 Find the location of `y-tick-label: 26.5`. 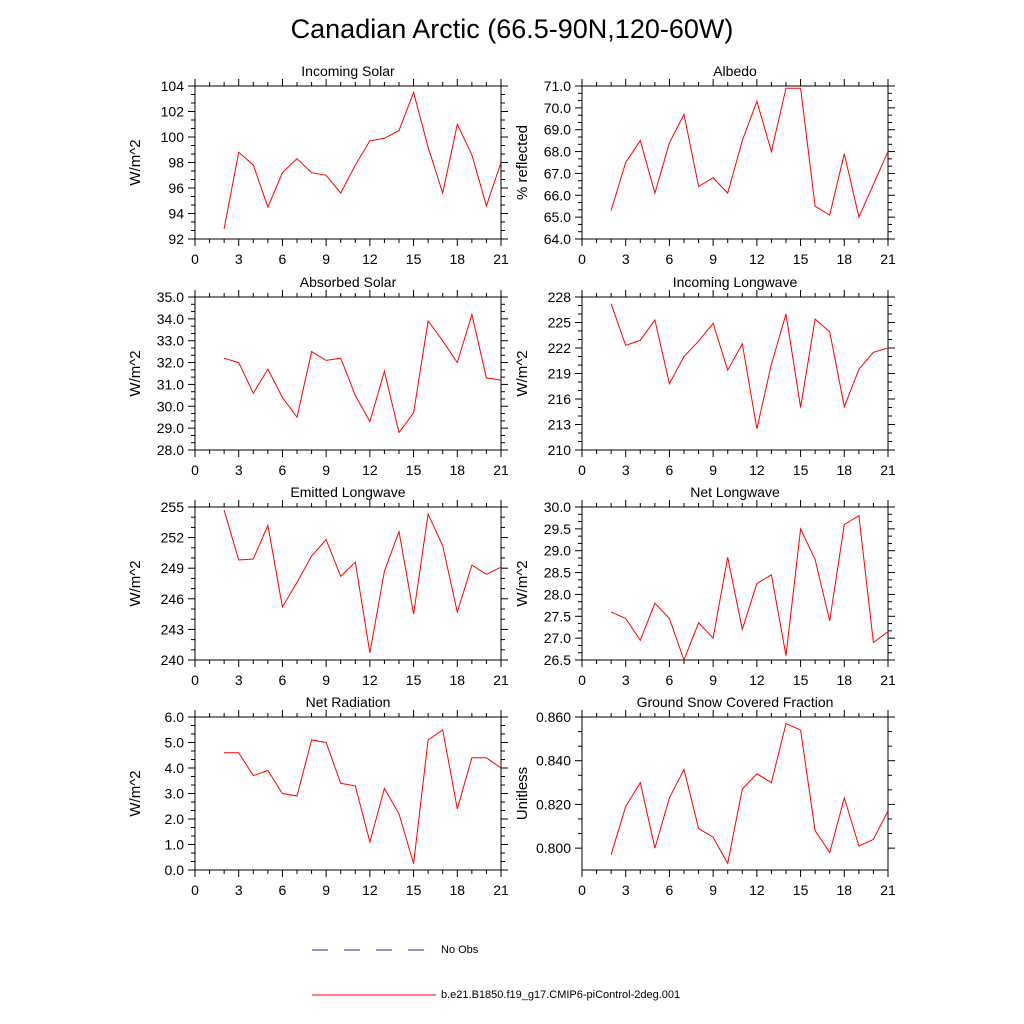

y-tick-label: 26.5 is located at coordinates (557, 660).